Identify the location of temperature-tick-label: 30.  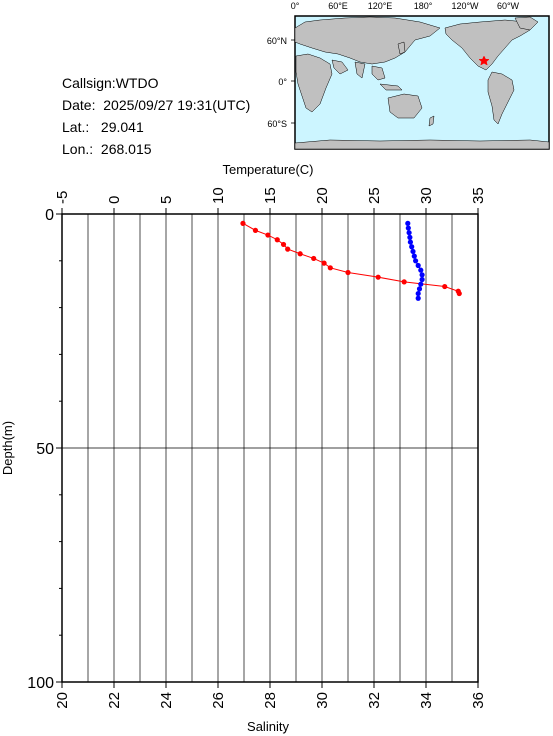
(426, 195).